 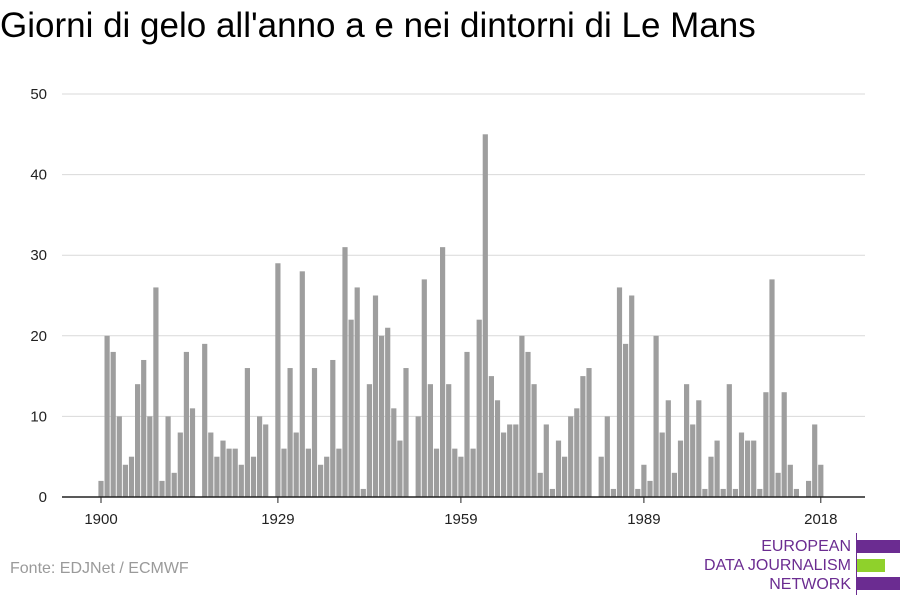 What do you see at coordinates (156, 392) in the screenshot?
I see `bar-1909` at bounding box center [156, 392].